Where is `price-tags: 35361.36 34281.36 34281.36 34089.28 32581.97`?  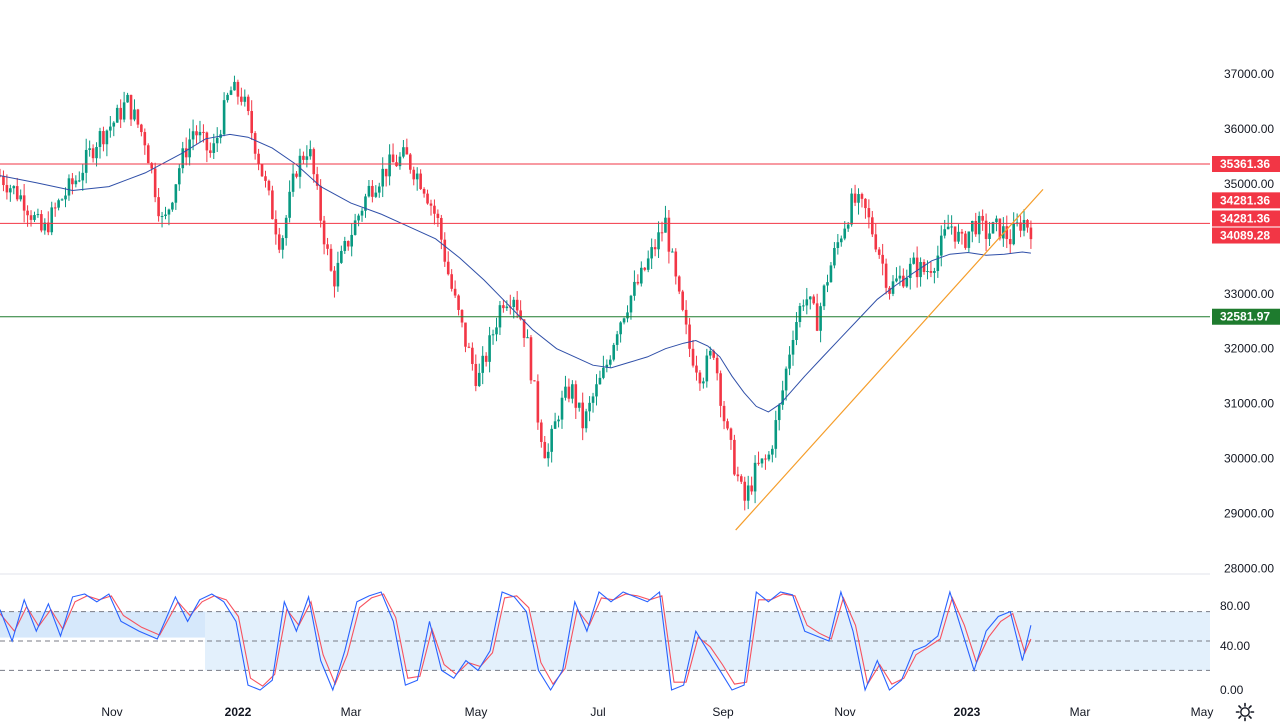
price-tags: 35361.36 34281.36 34281.36 34089.28 32581.97 is located at coordinates (1246, 240).